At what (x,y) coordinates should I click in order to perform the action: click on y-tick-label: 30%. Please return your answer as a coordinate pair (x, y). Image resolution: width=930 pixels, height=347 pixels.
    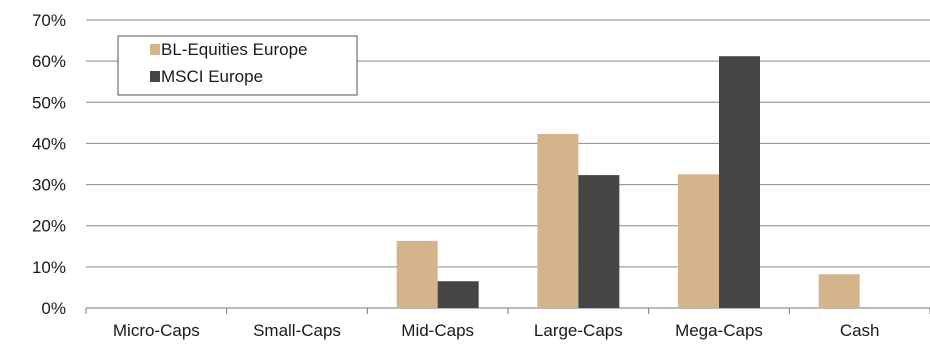
    Looking at the image, I should click on (49, 185).